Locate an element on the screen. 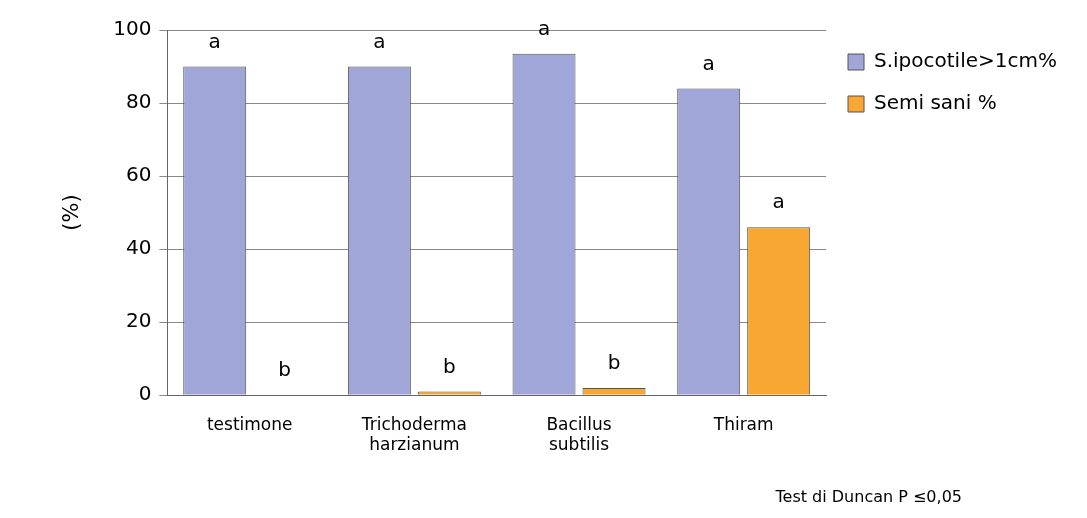 The image size is (1087, 518). legend-label: Semi sani % is located at coordinates (935, 102).